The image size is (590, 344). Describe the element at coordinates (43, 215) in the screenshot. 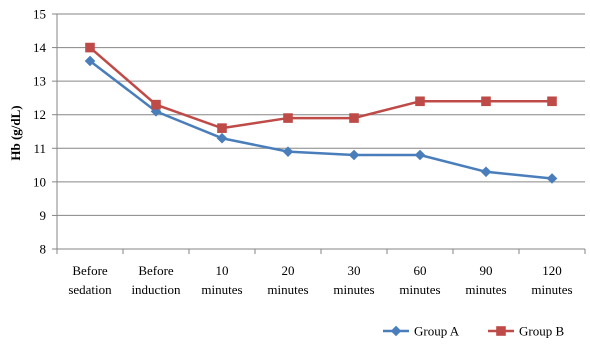

I see `y-tick-label: 9` at that location.